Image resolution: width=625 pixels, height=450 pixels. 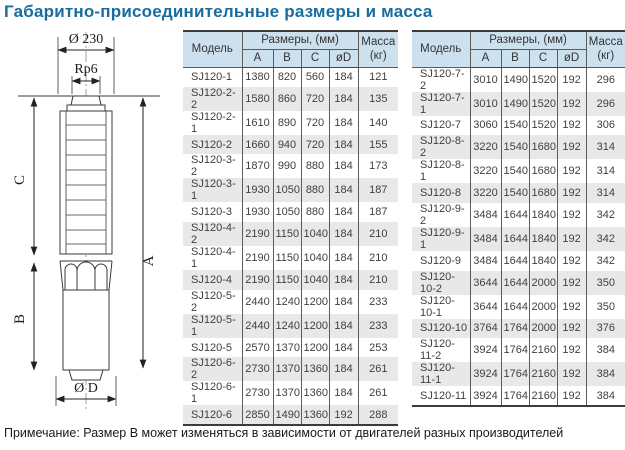 What do you see at coordinates (485, 125) in the screenshot?
I see `value-cell: 3060` at bounding box center [485, 125].